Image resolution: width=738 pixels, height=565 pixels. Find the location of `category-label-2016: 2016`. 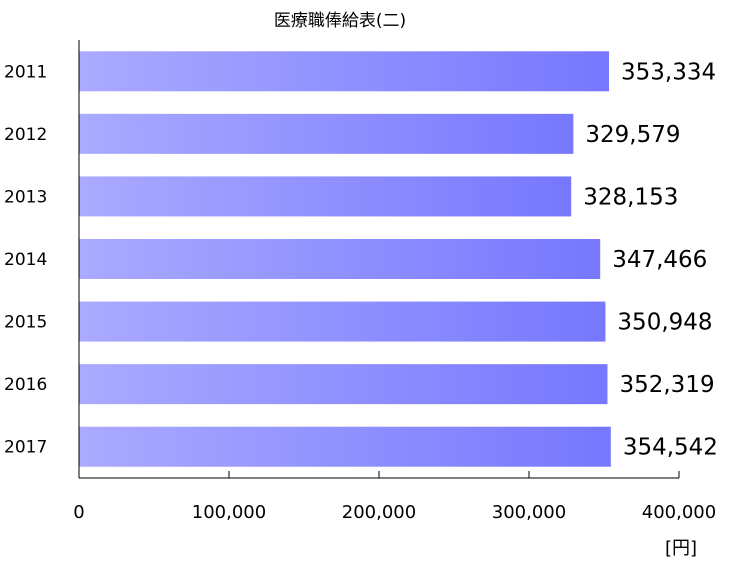

category-label-2016: 2016 is located at coordinates (25, 385).